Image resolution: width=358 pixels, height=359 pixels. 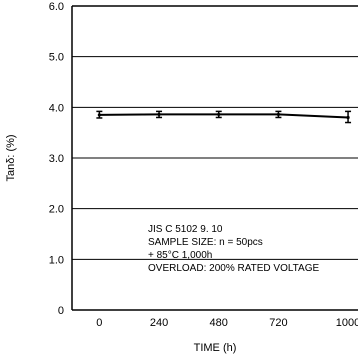 I want to click on x-tick-label: 0, so click(x=99, y=323).